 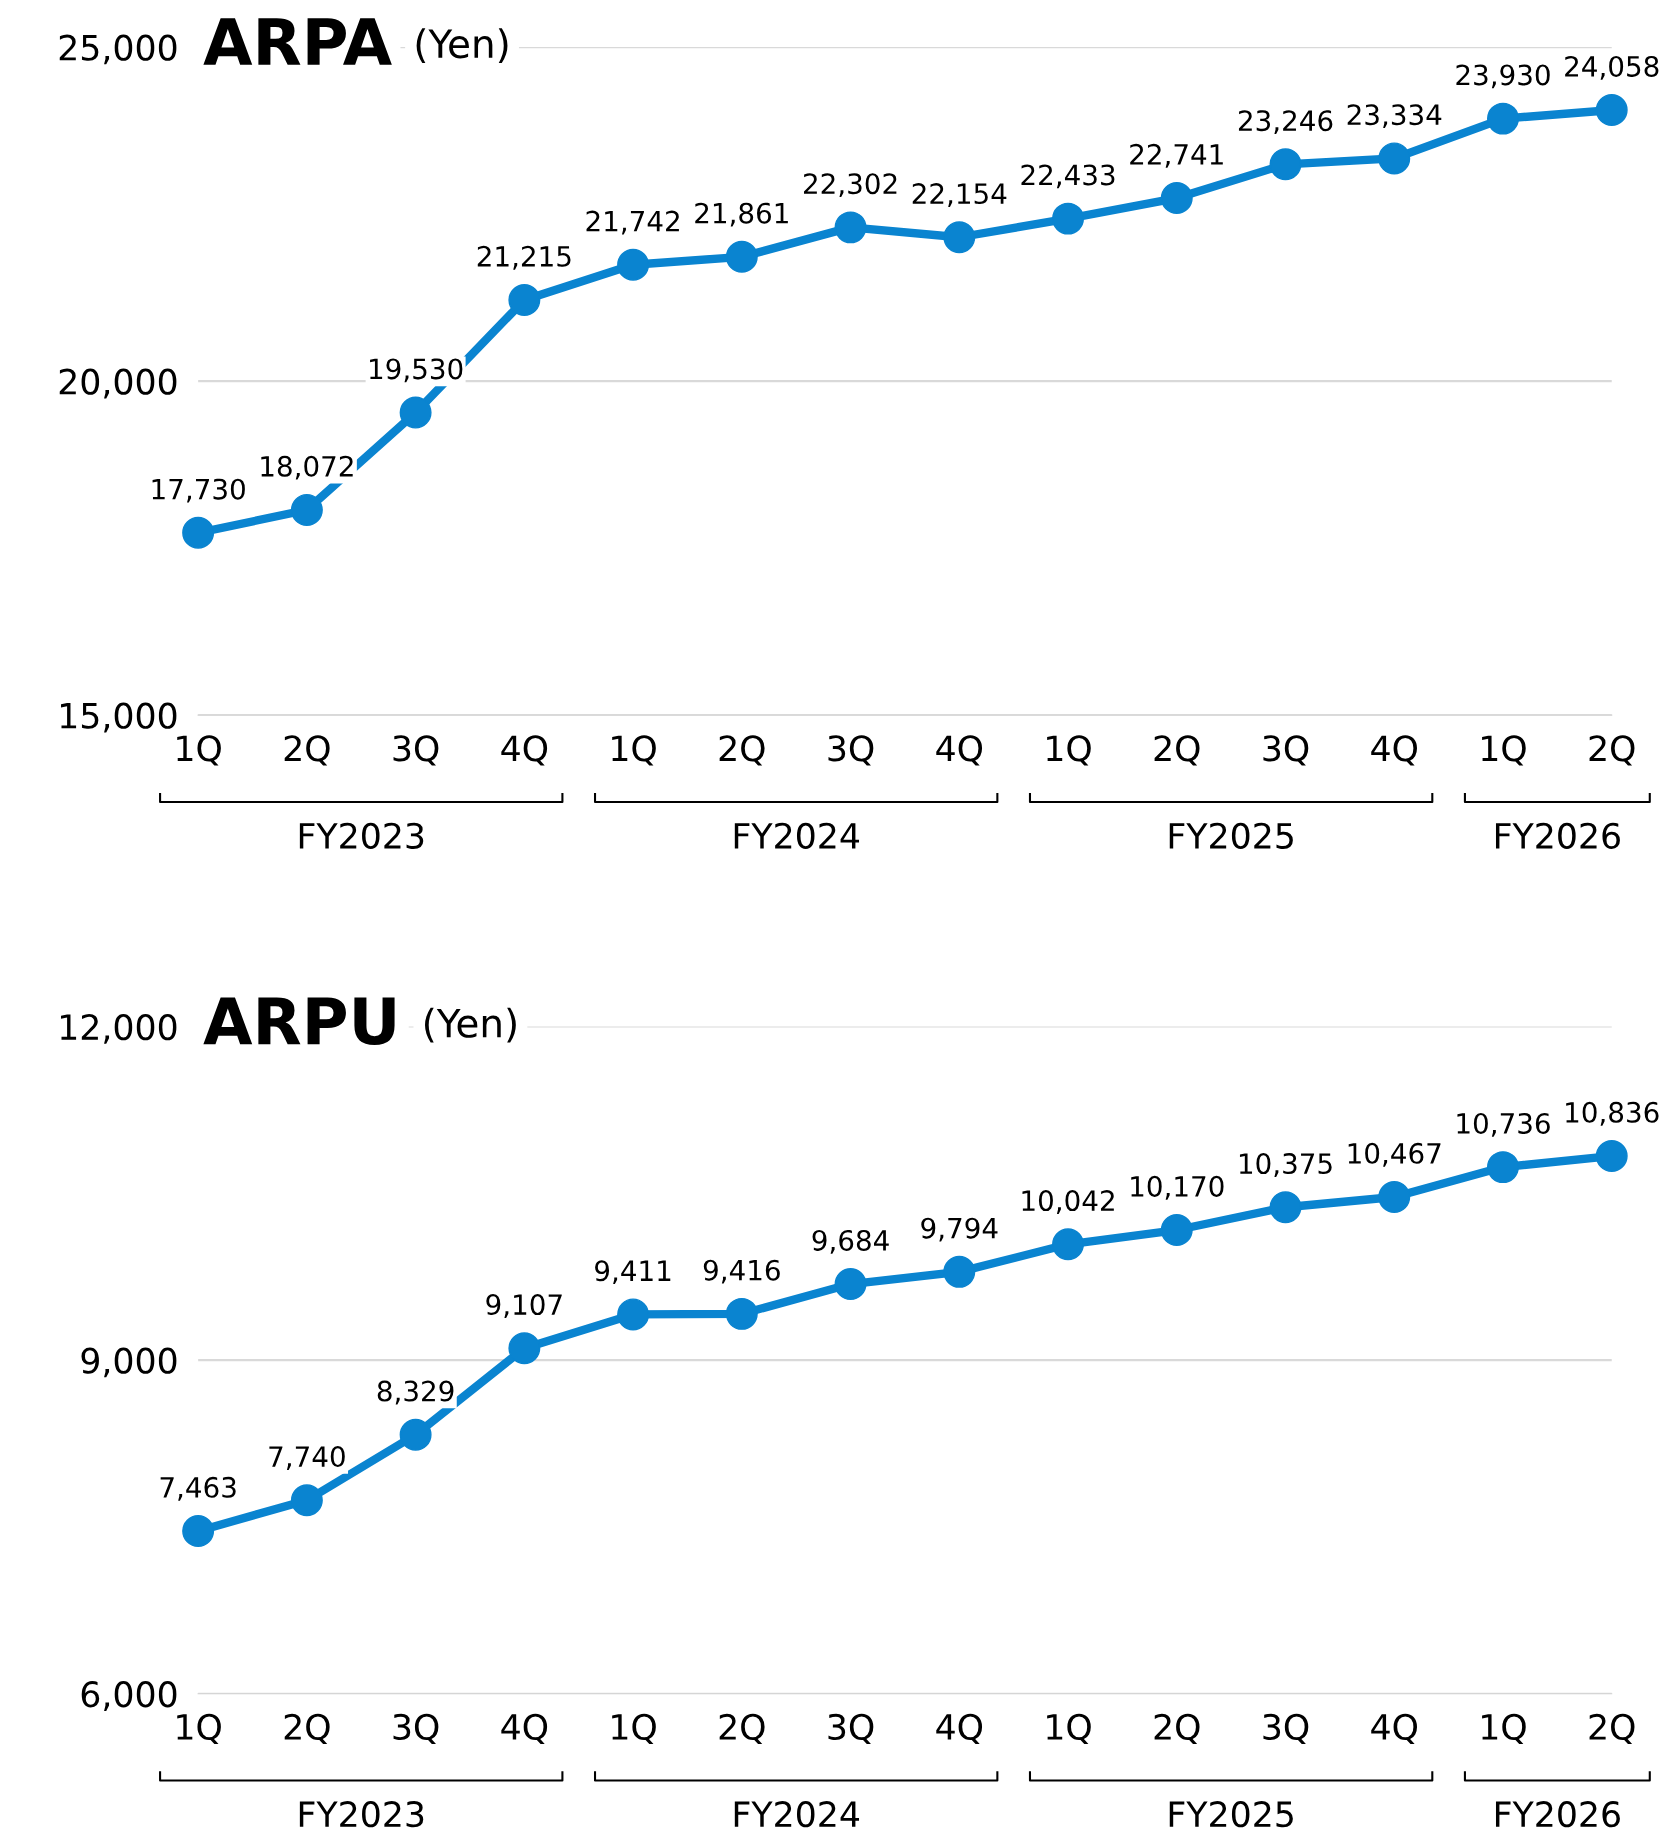 What do you see at coordinates (1503, 76) in the screenshot?
I see `data-label: 23,930` at bounding box center [1503, 76].